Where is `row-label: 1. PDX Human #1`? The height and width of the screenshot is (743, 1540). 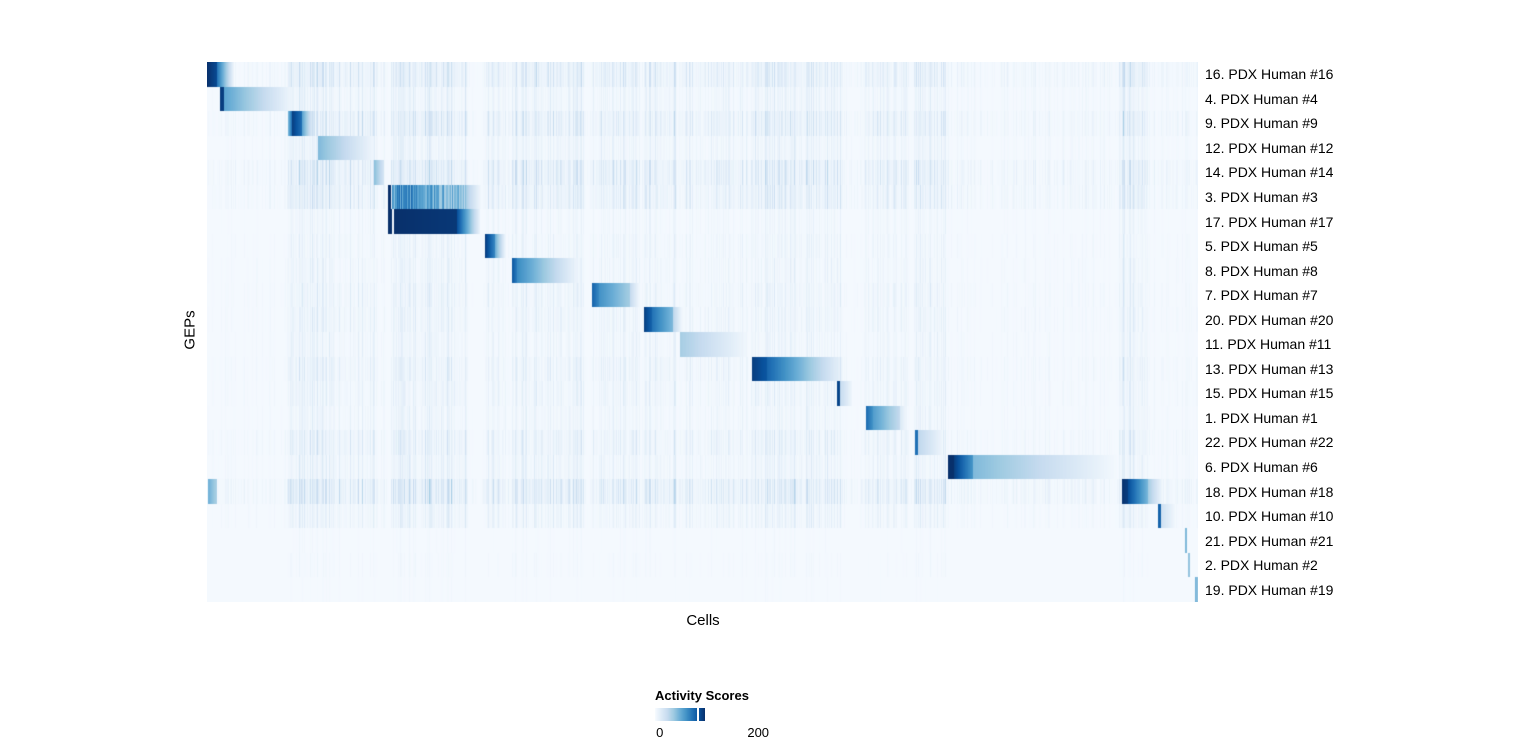
row-label: 1. PDX Human #1 is located at coordinates (1261, 417).